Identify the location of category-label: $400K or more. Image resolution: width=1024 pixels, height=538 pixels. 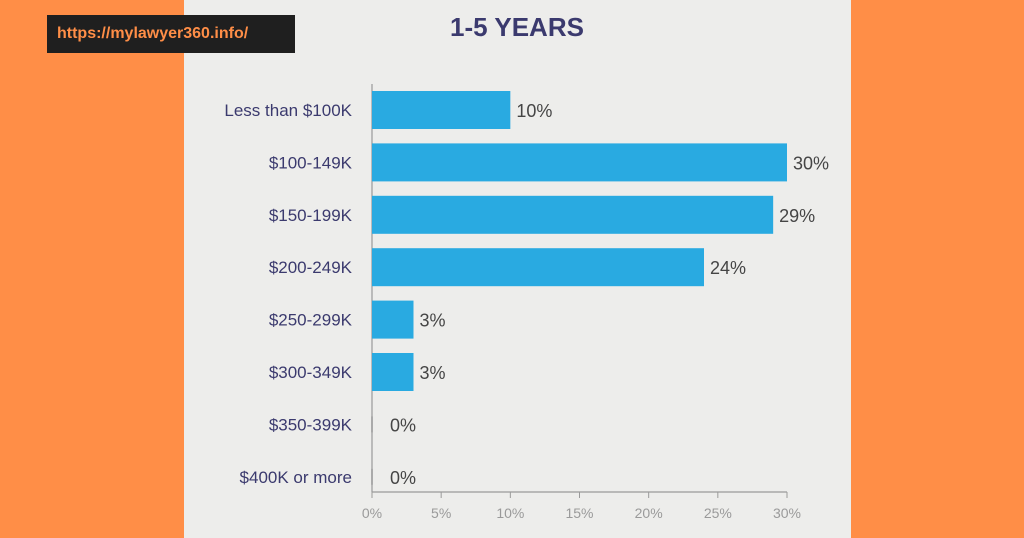
(296, 477).